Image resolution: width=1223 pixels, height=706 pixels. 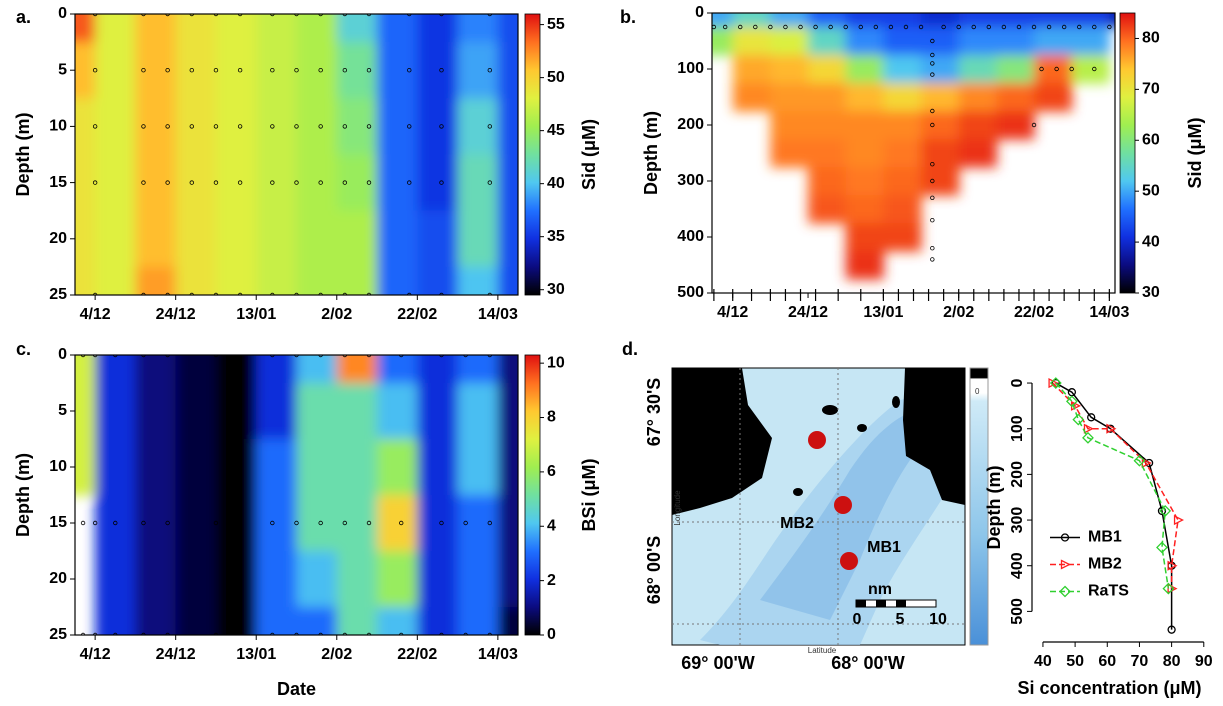 I want to click on colorbar-tick-label: 50, so click(x=1151, y=190).